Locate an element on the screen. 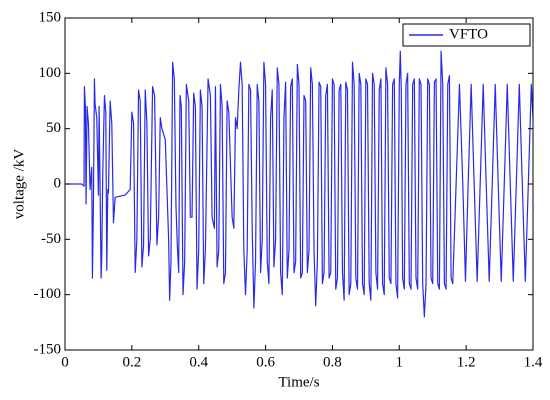 The width and height of the screenshot is (550, 400). y-tick-label: 100 is located at coordinates (50, 73).